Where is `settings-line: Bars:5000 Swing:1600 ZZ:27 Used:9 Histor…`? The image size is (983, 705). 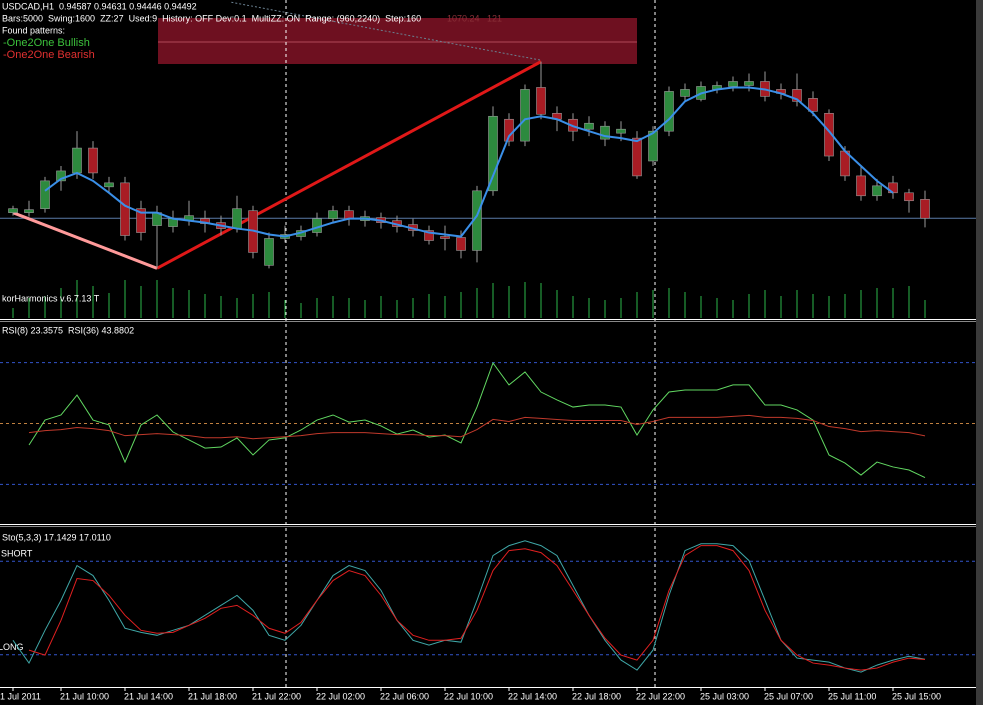
settings-line: Bars:5000 Swing:1600 ZZ:27 Used:9 Histor… is located at coordinates (211, 18).